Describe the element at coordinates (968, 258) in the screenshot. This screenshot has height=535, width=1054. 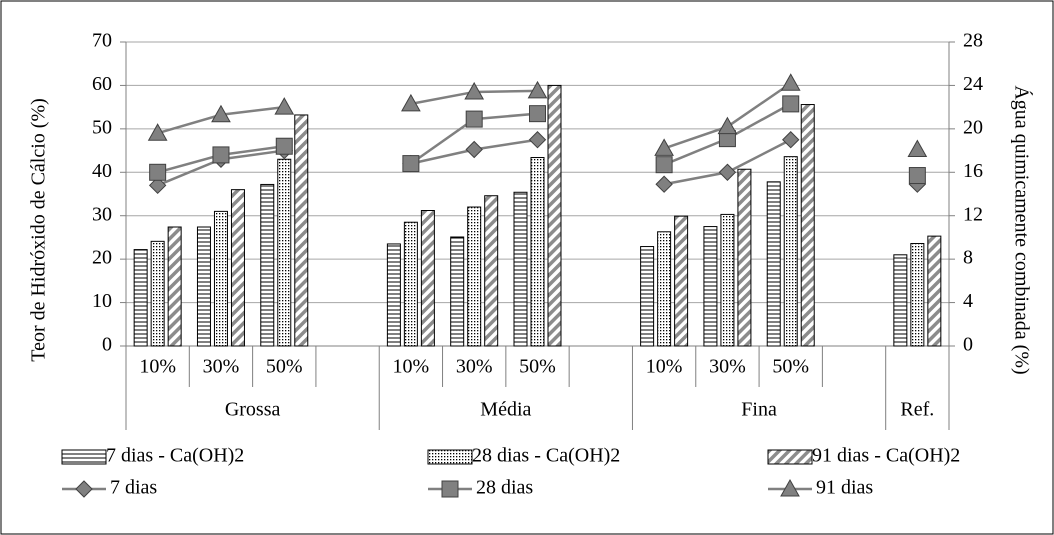
I see `y2-tick-label: 8` at that location.